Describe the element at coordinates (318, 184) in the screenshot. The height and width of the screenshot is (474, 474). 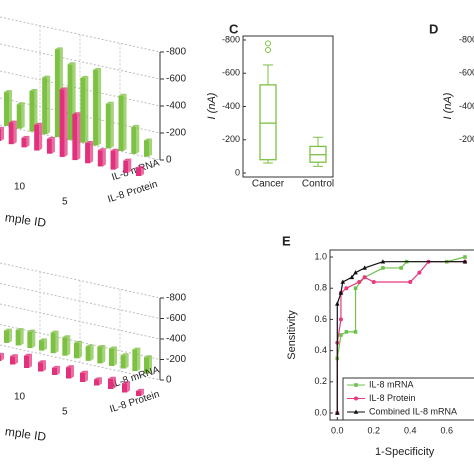
I see `x-tick-label: Control` at that location.